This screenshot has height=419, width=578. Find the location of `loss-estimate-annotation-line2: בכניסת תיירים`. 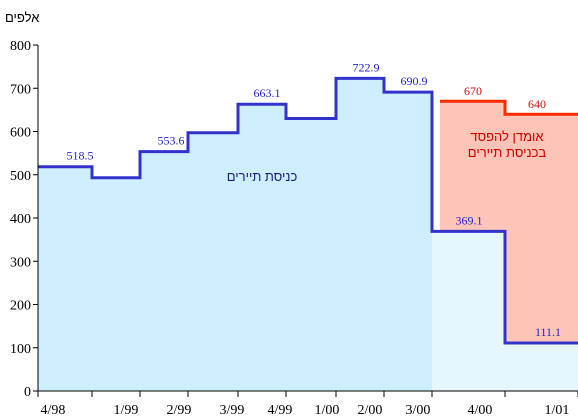

loss-estimate-annotation-line2: בכניסת תיירים is located at coordinates (507, 152).